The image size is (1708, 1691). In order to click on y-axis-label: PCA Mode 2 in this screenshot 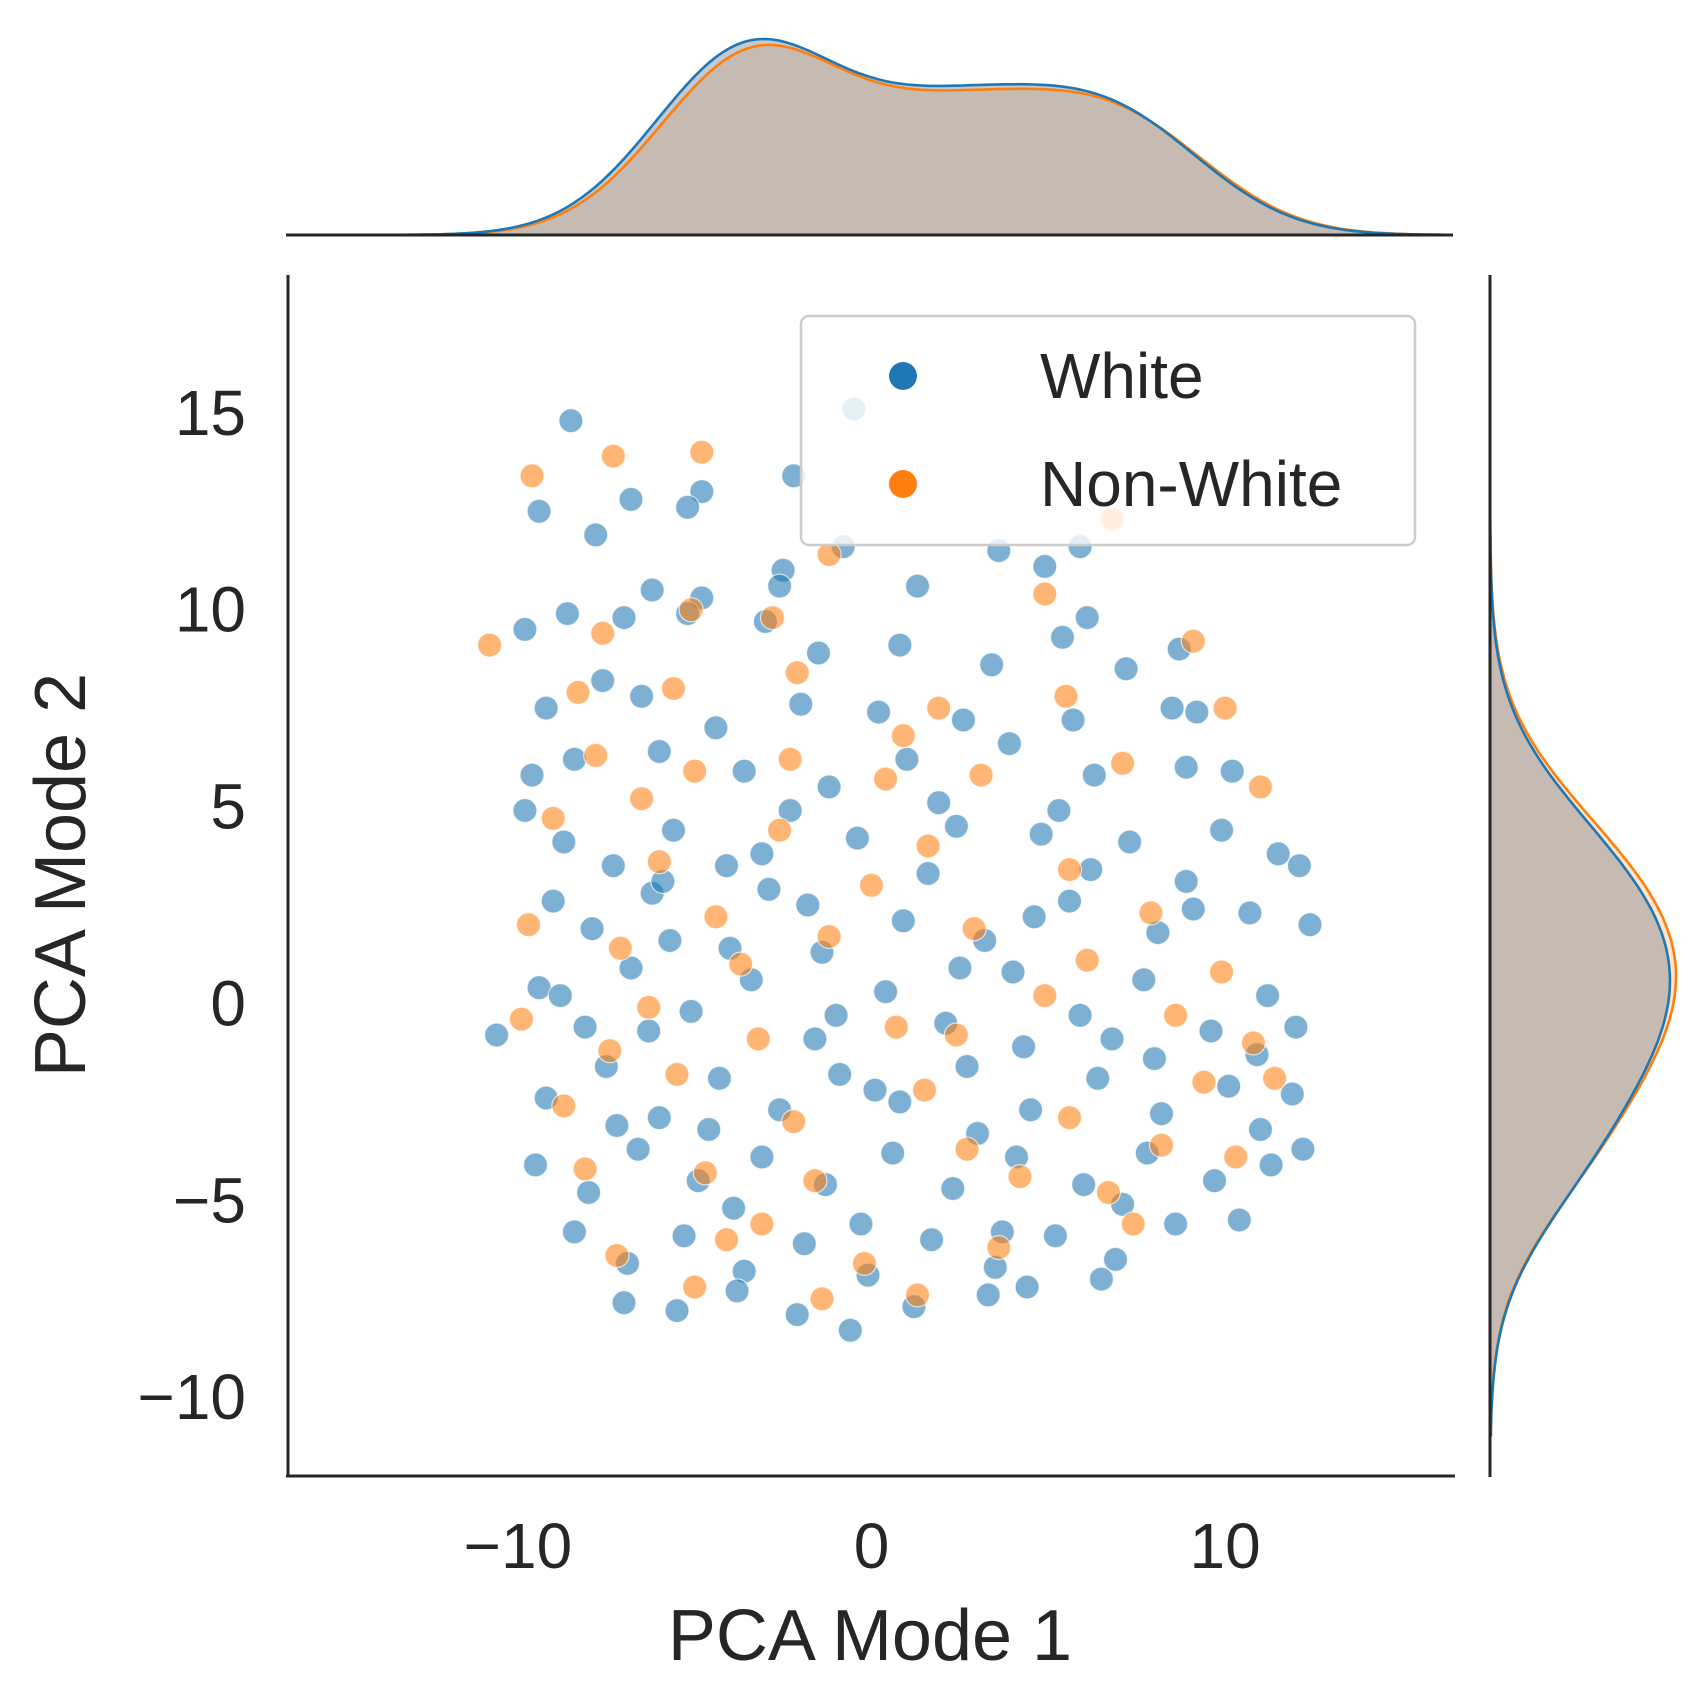, I will do `click(61, 875)`.